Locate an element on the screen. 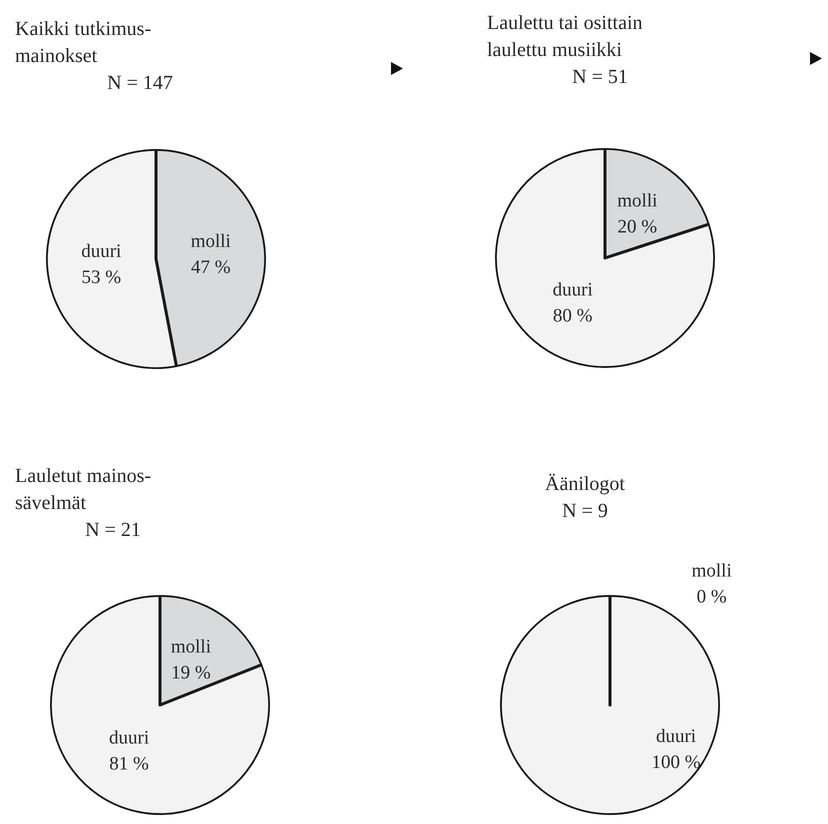  chart-subtitle: N = 51 is located at coordinates (600, 77).